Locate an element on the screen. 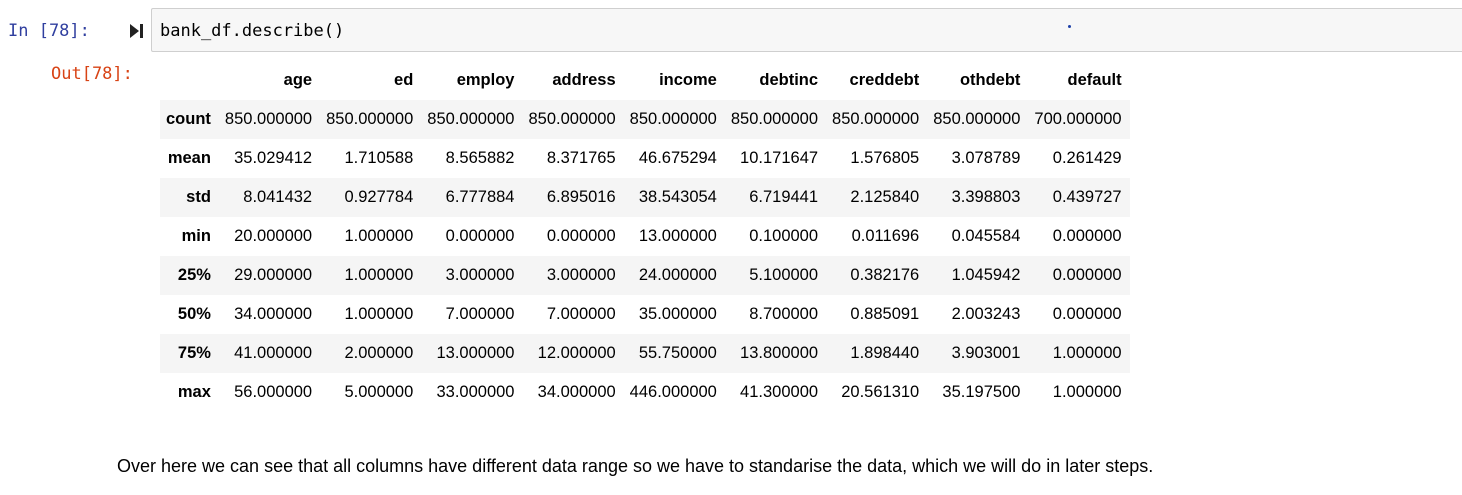 Image resolution: width=1462 pixels, height=495 pixels. table-cell: 6.895016 is located at coordinates (581, 197).